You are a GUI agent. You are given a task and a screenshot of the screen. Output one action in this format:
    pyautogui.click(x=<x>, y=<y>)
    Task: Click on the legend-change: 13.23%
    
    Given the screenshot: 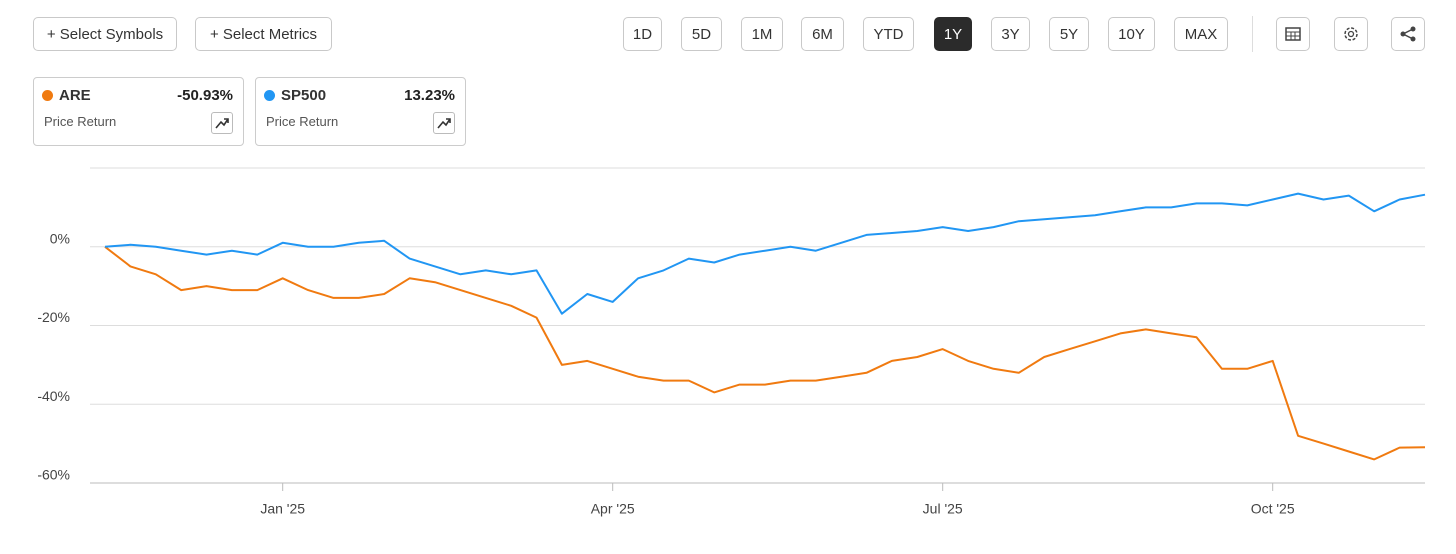 What is the action you would take?
    pyautogui.click(x=429, y=95)
    